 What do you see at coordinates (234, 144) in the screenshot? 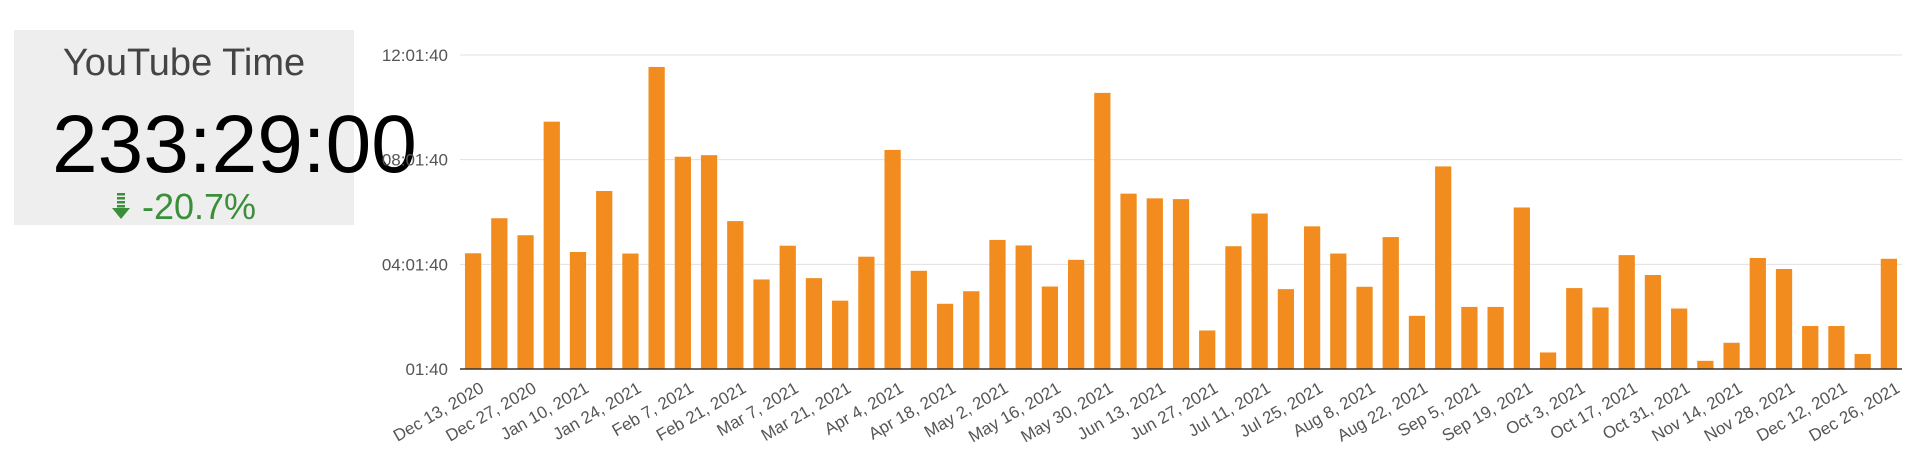
I see `scorecard-value: 233:29:00` at bounding box center [234, 144].